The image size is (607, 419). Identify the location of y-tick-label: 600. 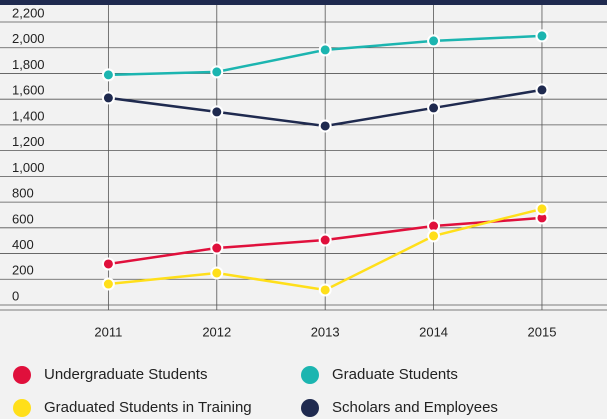
(23, 218).